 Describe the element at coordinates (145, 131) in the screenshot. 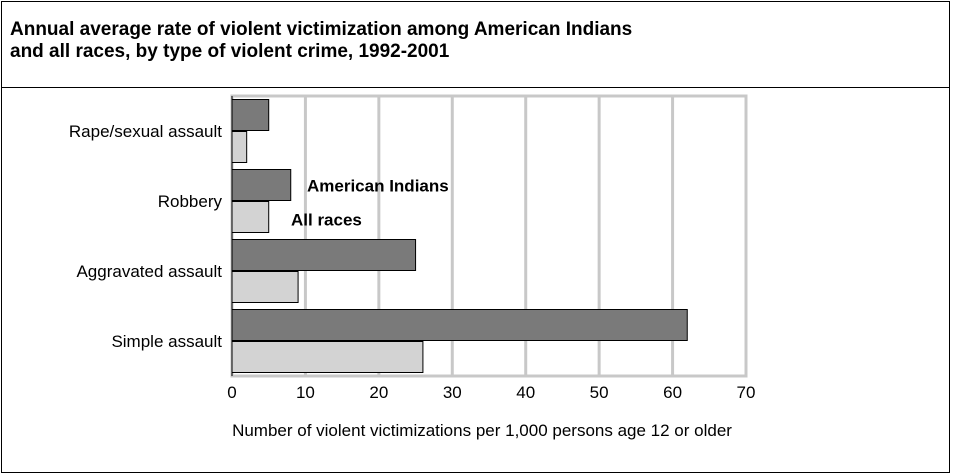

I see `category-label-rape-sexual-assault: Rape/sexual assault` at that location.